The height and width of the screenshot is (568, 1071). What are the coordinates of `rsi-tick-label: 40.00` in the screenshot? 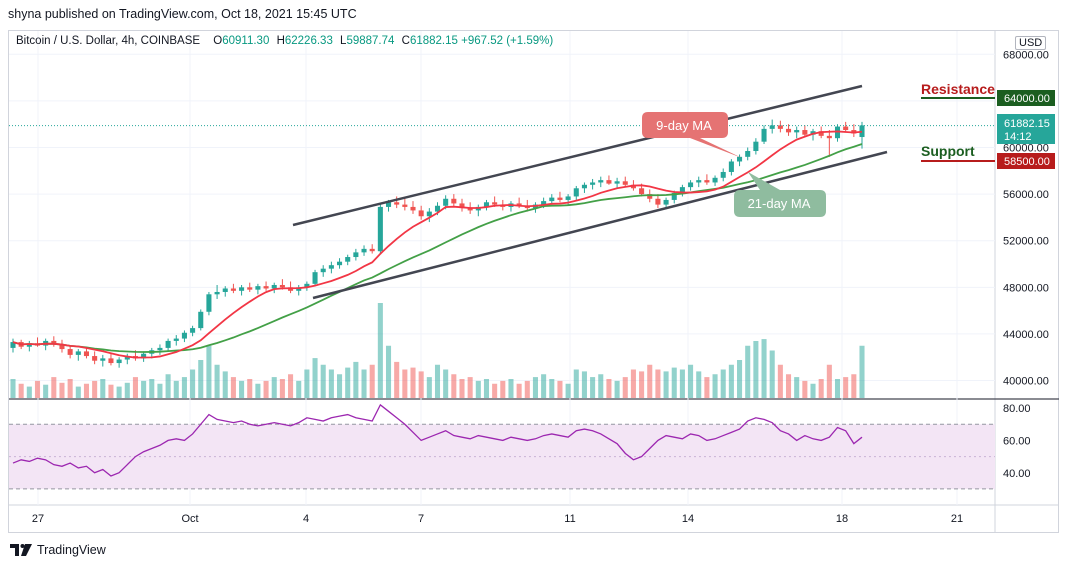 It's located at (1017, 474).